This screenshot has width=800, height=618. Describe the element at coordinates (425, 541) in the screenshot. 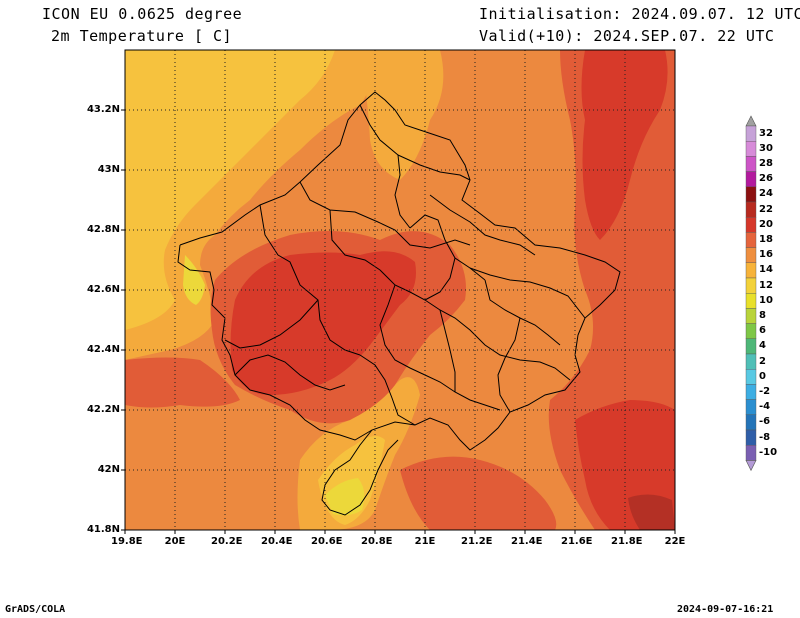

I see `lon-label: 21E` at that location.